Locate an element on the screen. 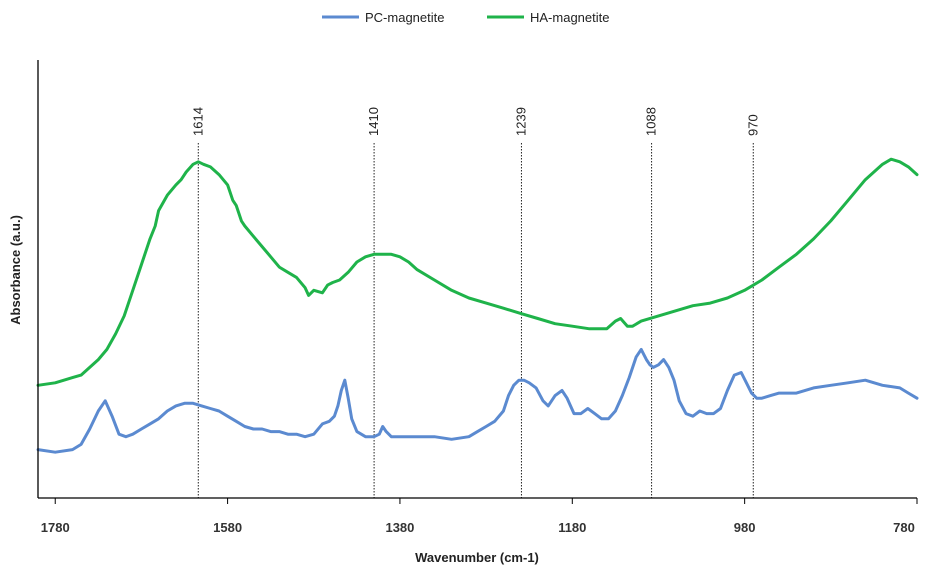 This screenshot has width=930, height=569. x-tick-label: 1180 is located at coordinates (572, 527).